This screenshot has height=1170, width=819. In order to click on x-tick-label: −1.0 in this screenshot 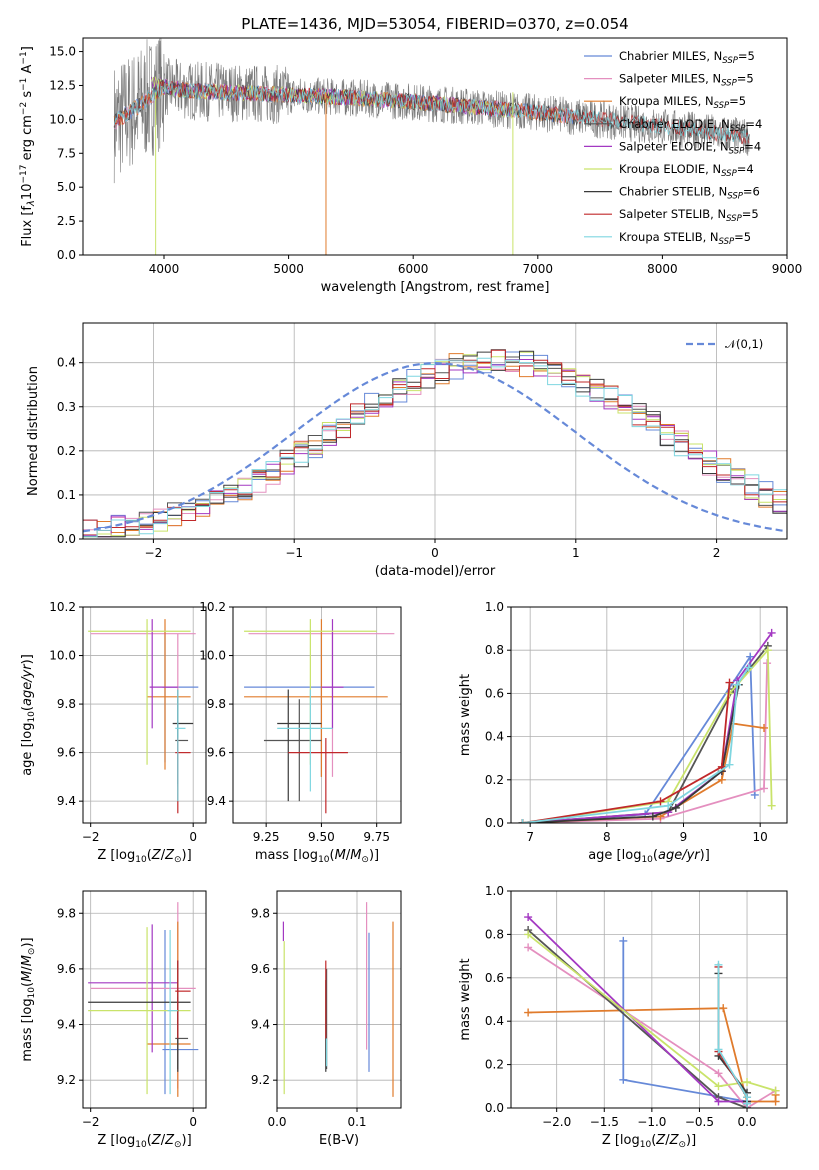, I will do `click(651, 1122)`.